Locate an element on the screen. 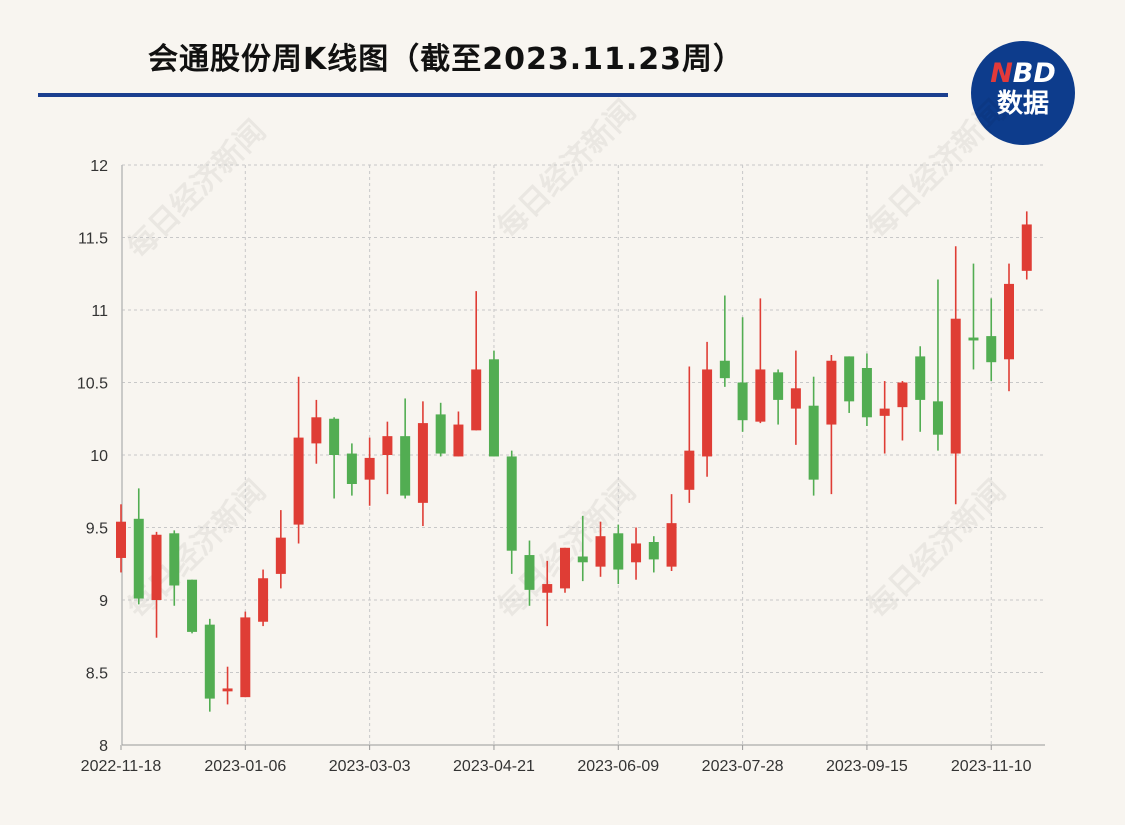 This screenshot has width=1125, height=825. x-tick-label: 2023-09-15 is located at coordinates (867, 766).